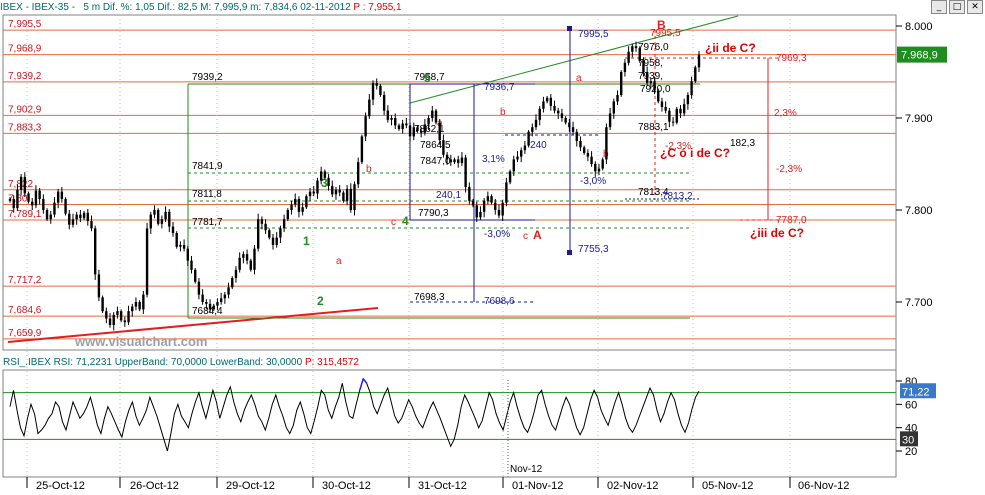 The width and height of the screenshot is (985, 495). What do you see at coordinates (25, 49) in the screenshot?
I see `price-level-label: 7,968,9` at bounding box center [25, 49].